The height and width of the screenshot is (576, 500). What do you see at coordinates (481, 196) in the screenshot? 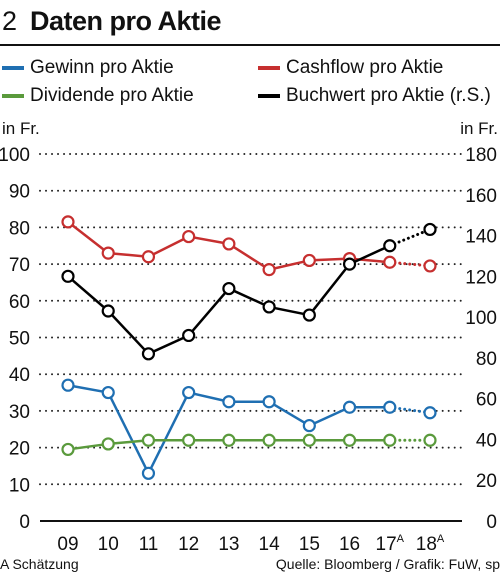
I see `y-tick-right: 160` at bounding box center [481, 196].